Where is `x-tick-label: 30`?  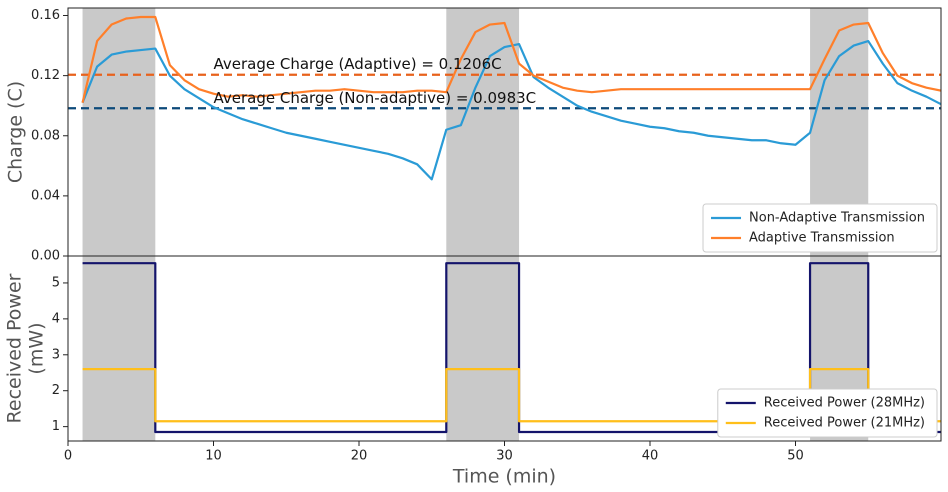
x-tick-label: 30 is located at coordinates (504, 456).